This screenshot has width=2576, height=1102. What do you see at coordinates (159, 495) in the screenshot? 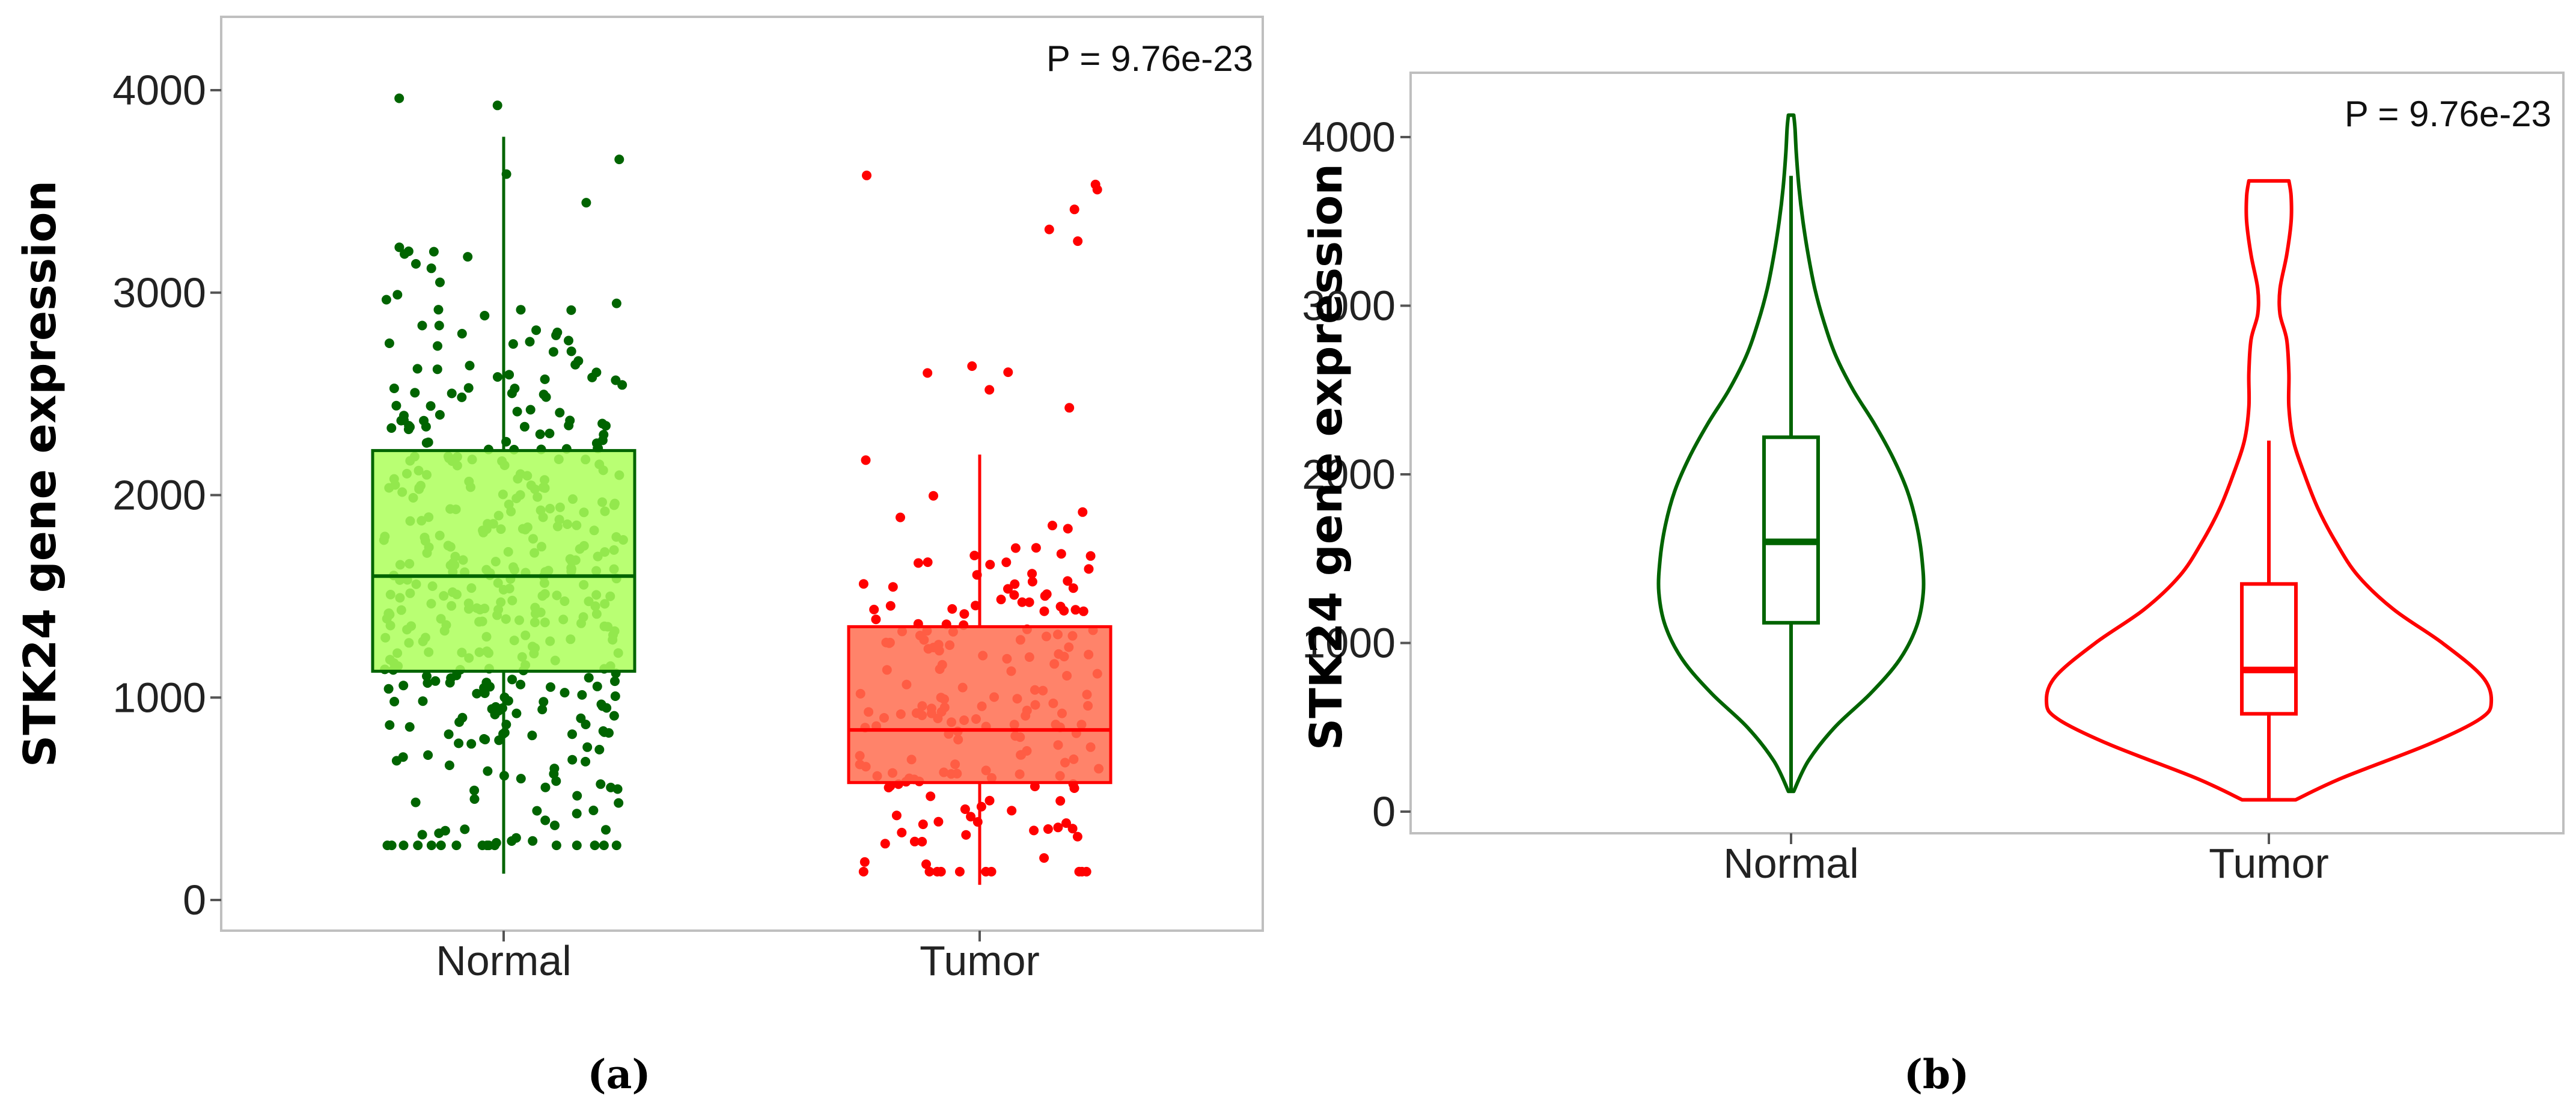
I see `panel-a-y-tick-label: 2000` at bounding box center [159, 495].